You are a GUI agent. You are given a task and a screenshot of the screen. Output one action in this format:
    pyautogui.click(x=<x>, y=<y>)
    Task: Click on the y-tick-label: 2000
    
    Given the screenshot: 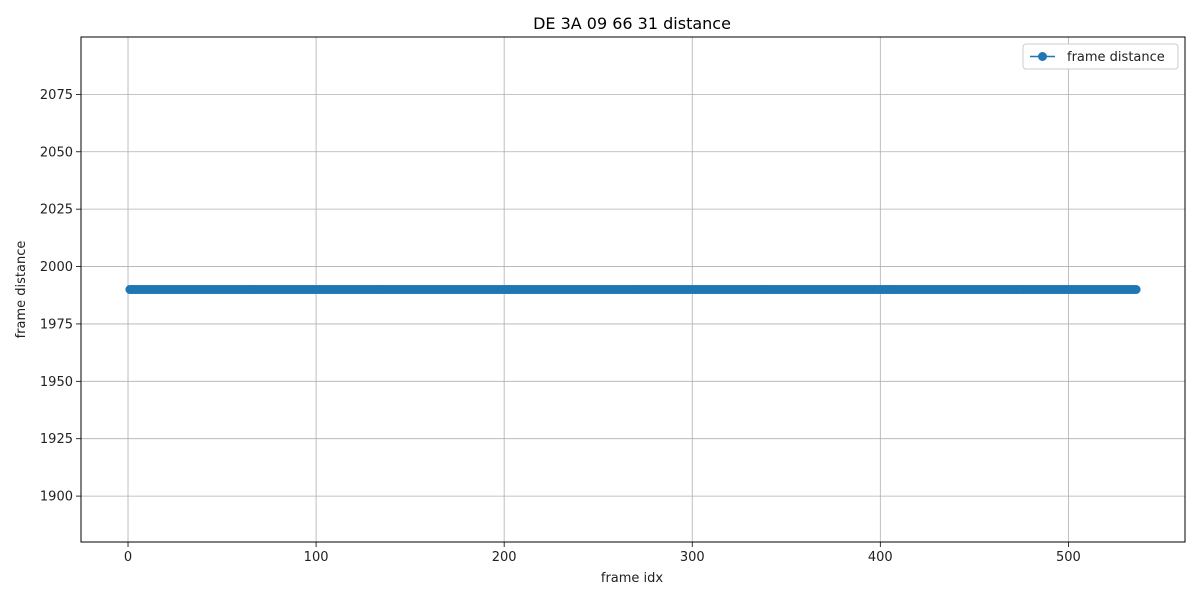 What is the action you would take?
    pyautogui.click(x=56, y=267)
    